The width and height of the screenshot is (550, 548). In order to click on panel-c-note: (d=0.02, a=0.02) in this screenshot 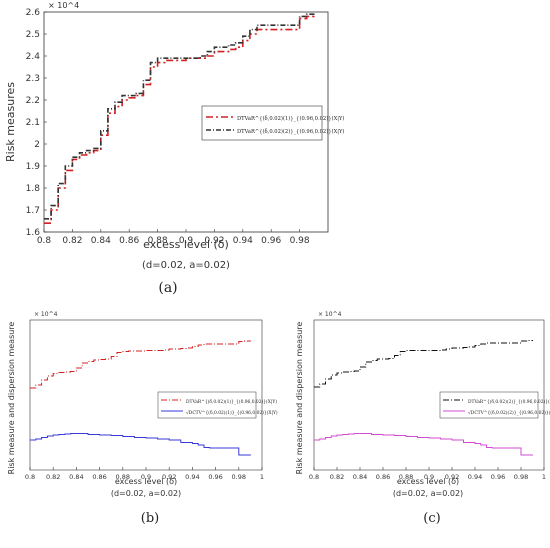, I will do `click(428, 493)`.